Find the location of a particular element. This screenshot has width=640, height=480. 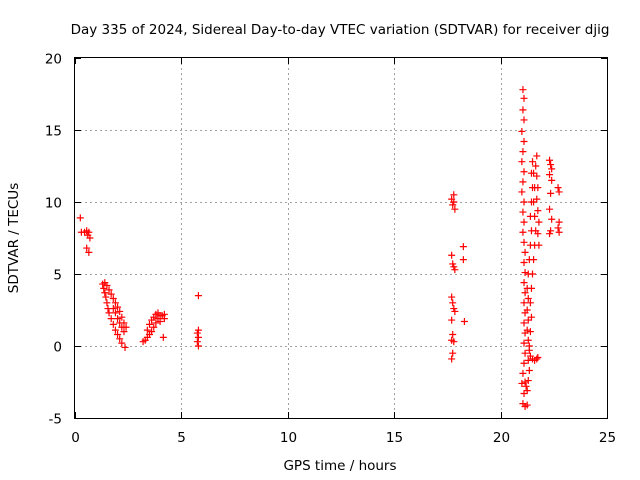

x-tick-label: 0 is located at coordinates (75, 438).